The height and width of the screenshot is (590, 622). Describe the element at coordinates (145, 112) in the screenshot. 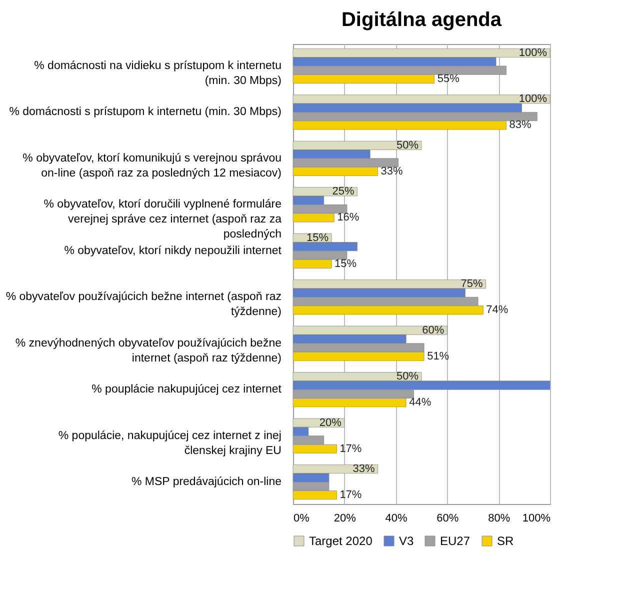

I see `y-tick-label: % domácnosti s prístupom k internetu (min. 30 Mbps)` at that location.